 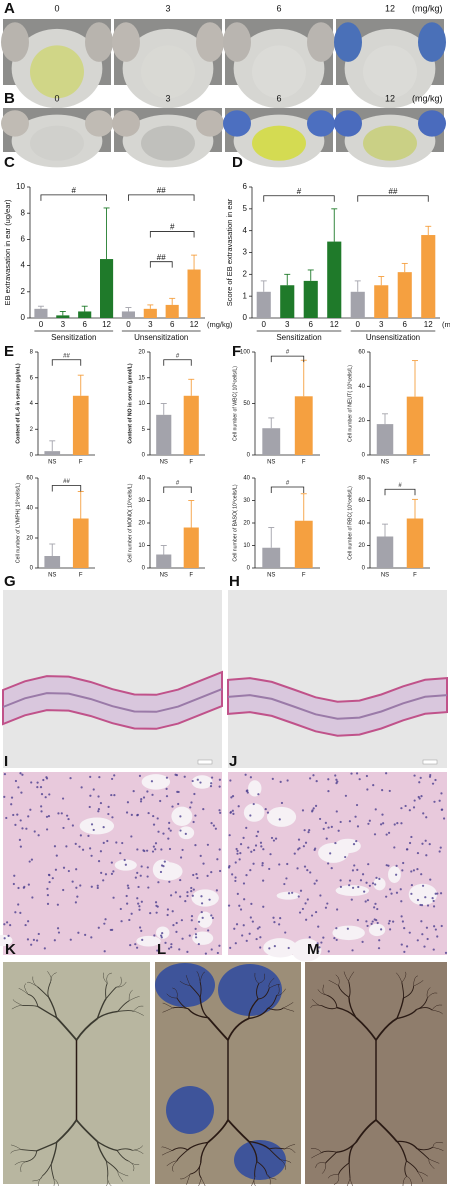 I want to click on y-axis-label: Cell number of WBC( 10⁹cells/L), so click(x=235, y=403).